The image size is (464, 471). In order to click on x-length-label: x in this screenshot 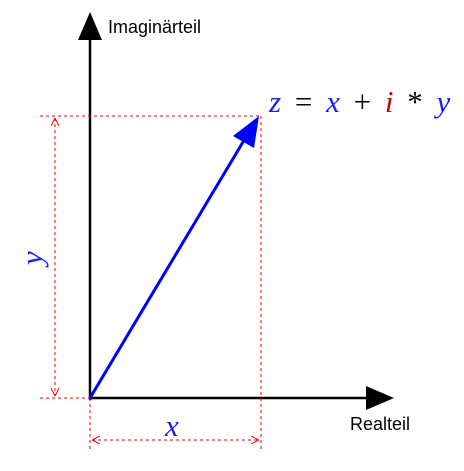, I will do `click(171, 425)`.